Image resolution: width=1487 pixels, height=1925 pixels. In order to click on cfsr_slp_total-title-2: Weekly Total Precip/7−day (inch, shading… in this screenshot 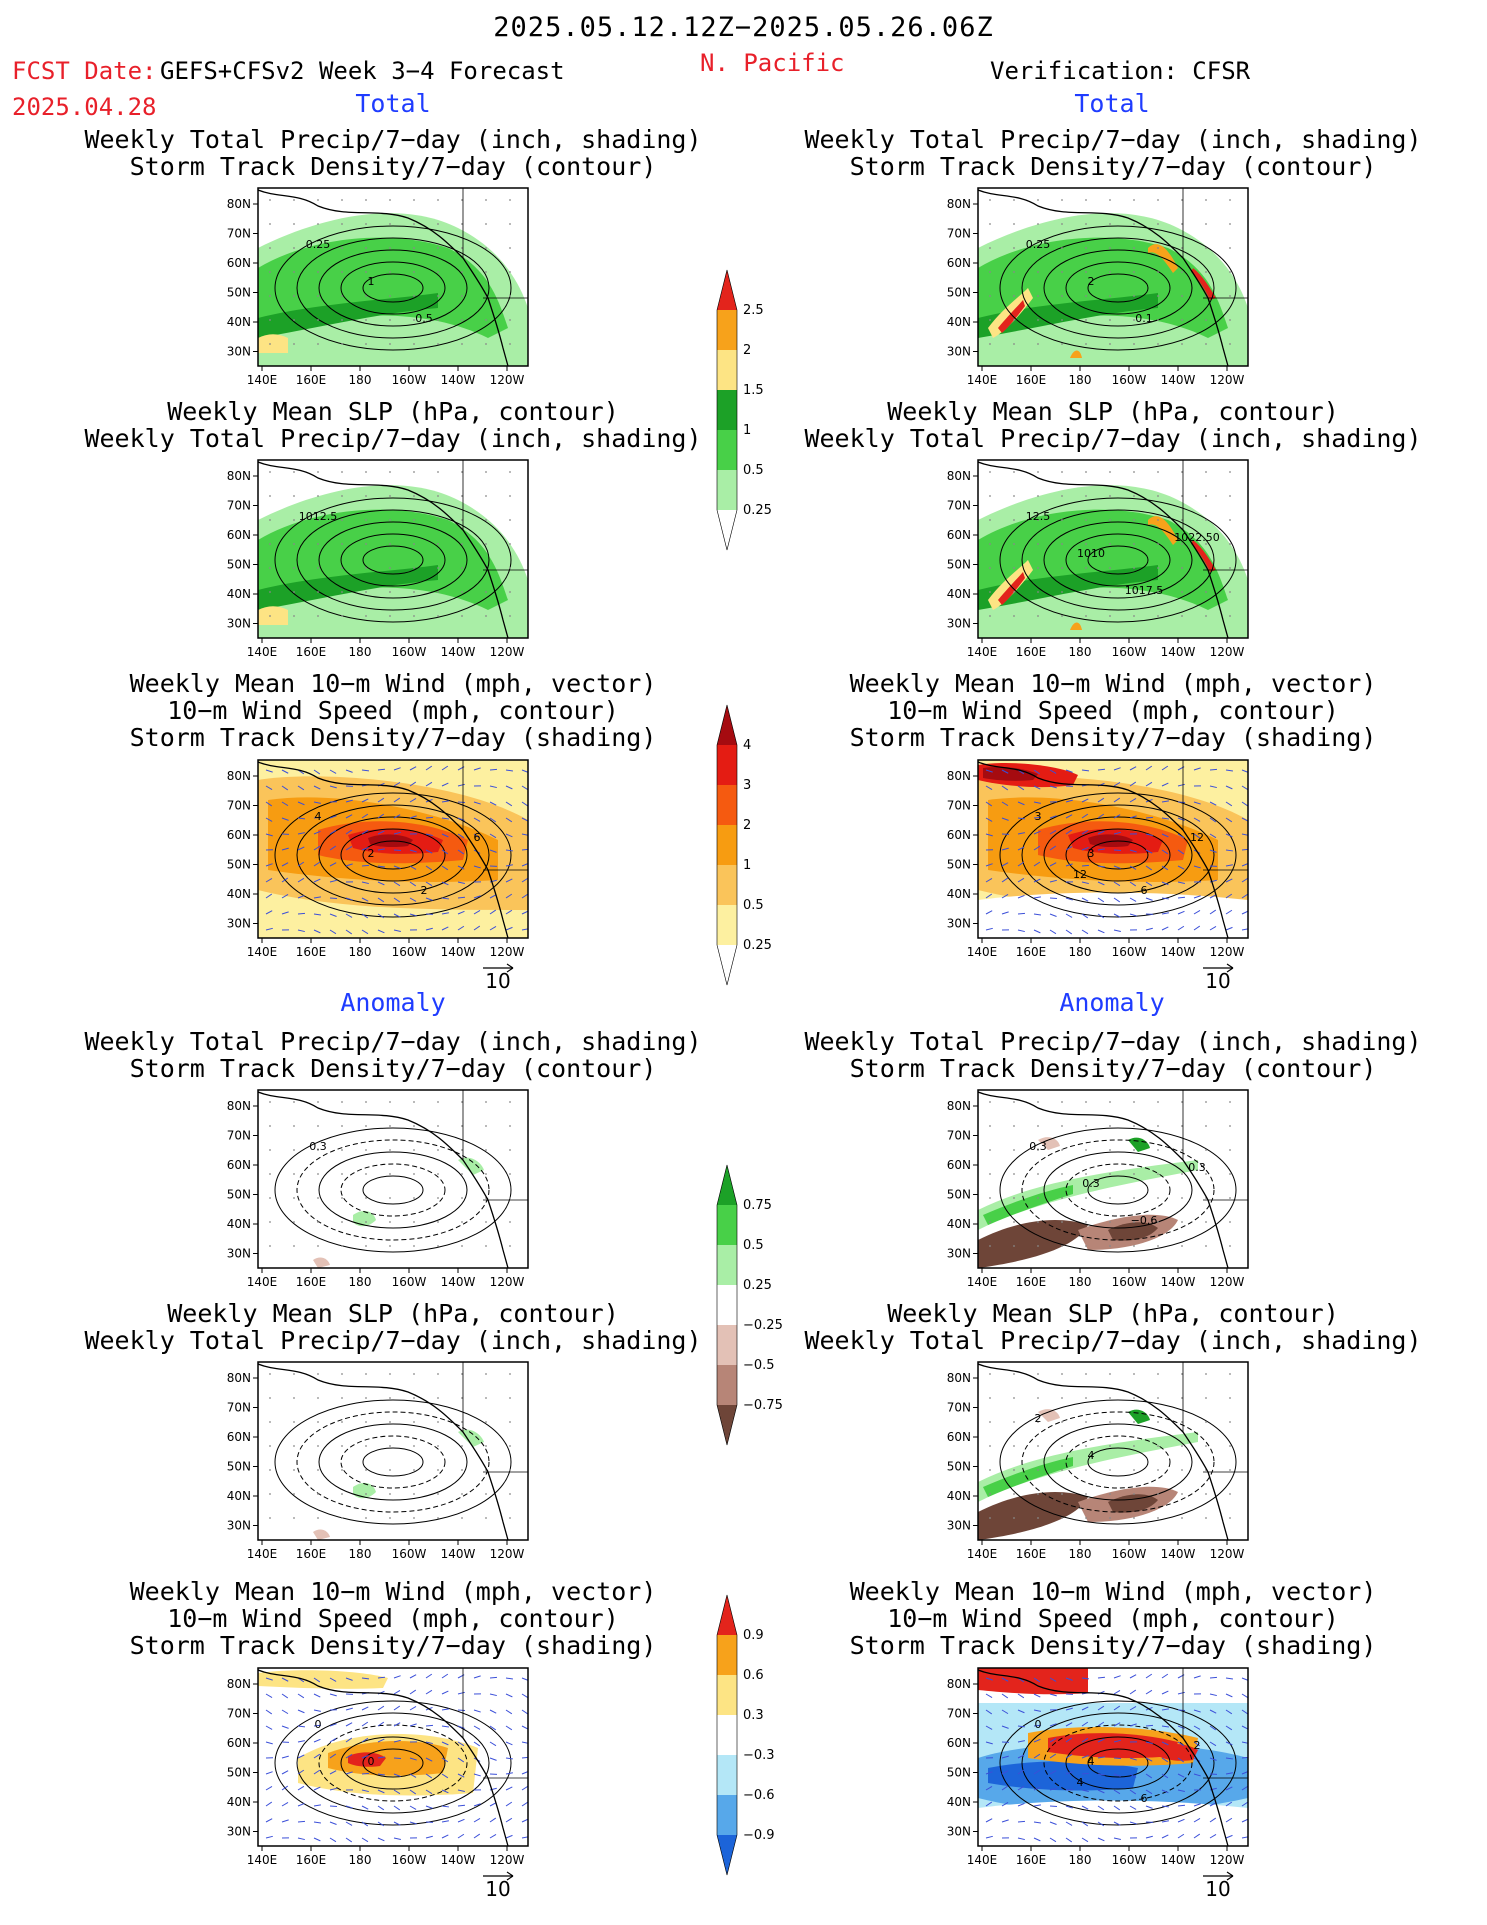, I will do `click(1113, 438)`.